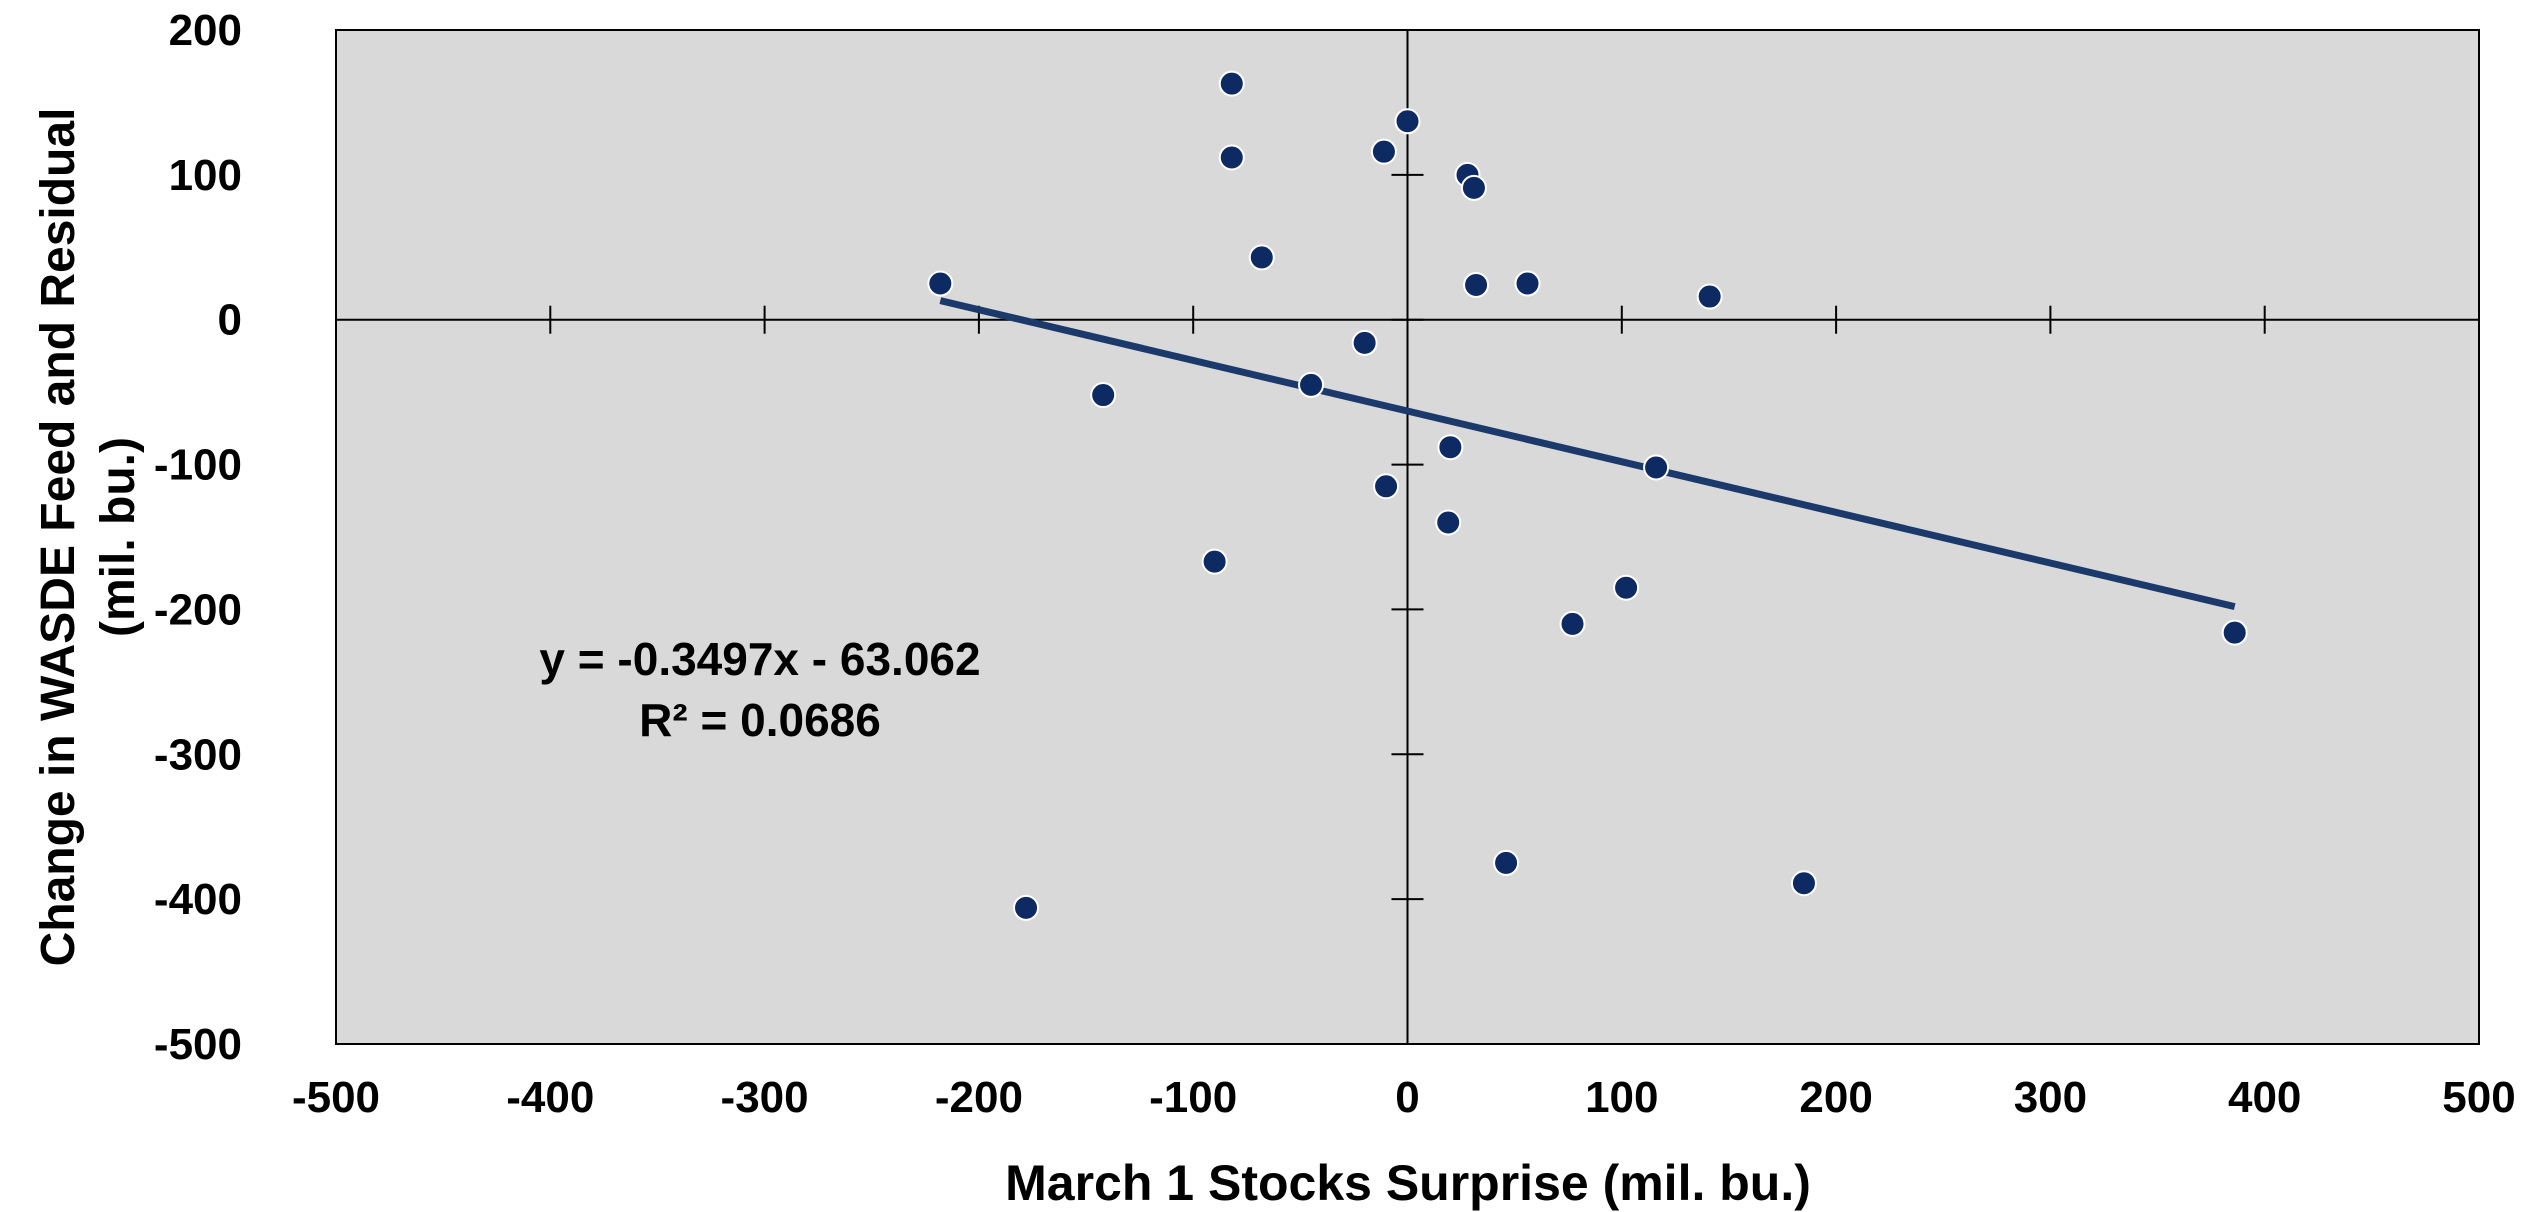 Image resolution: width=2534 pixels, height=1212 pixels. I want to click on y-tick-label: -500, so click(198, 1044).